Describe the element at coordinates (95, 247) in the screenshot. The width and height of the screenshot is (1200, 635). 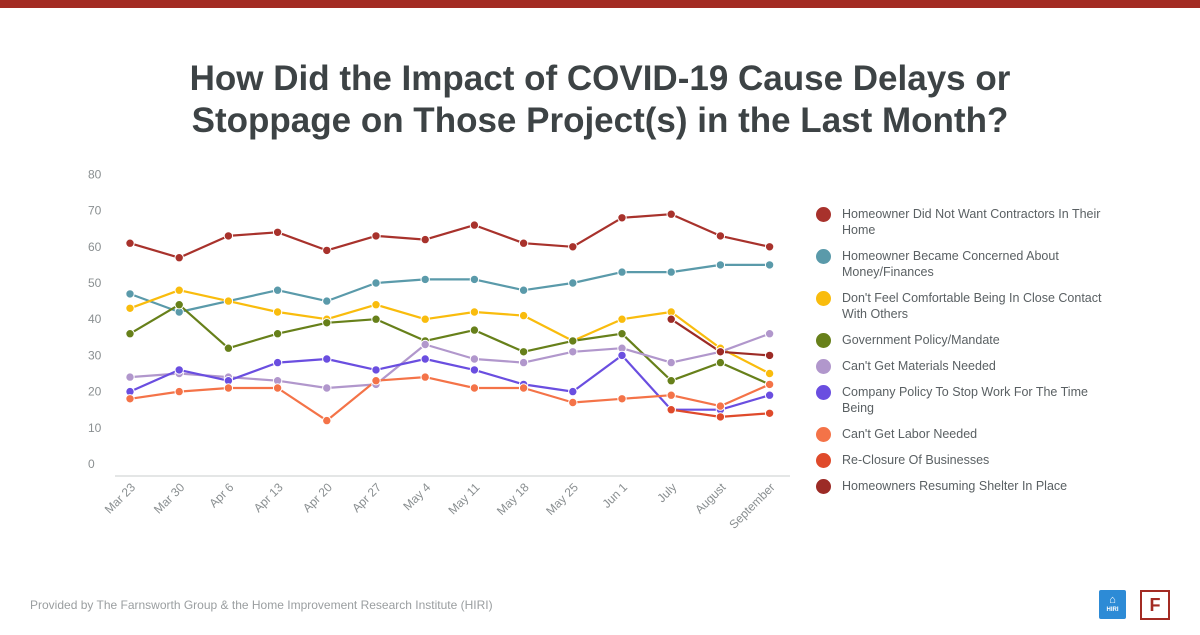
I see `y-tick-label: 60` at that location.